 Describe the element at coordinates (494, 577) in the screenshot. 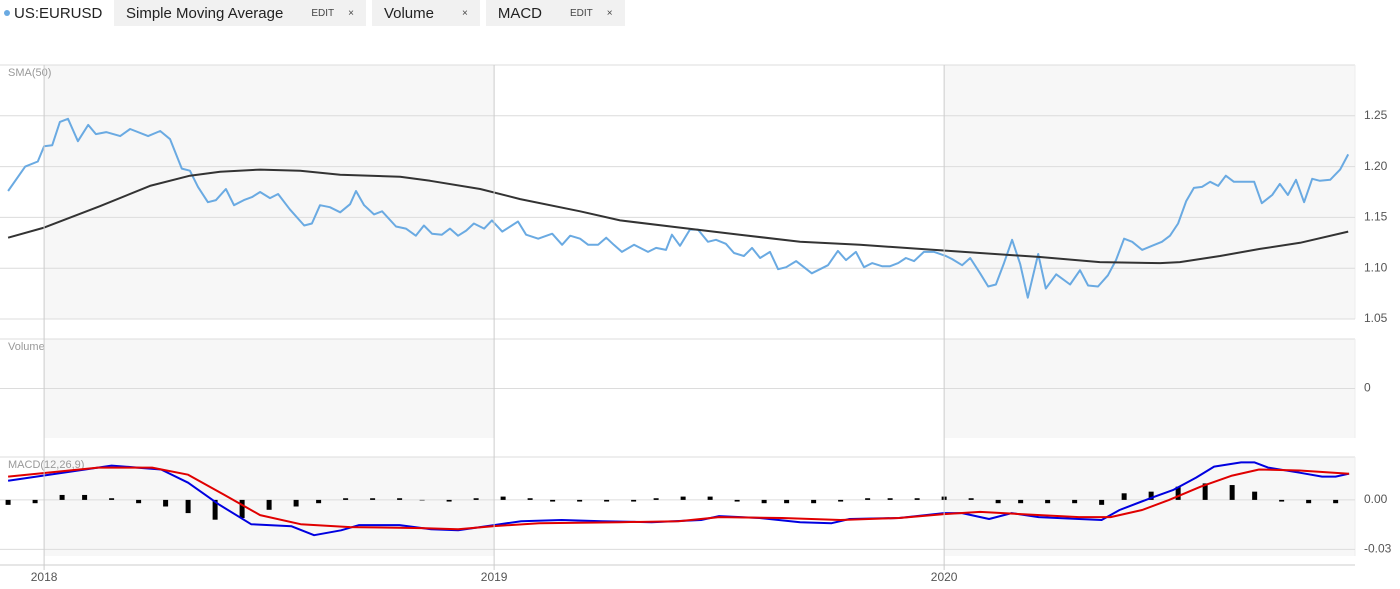

I see `x-tick-label: 2019` at that location.